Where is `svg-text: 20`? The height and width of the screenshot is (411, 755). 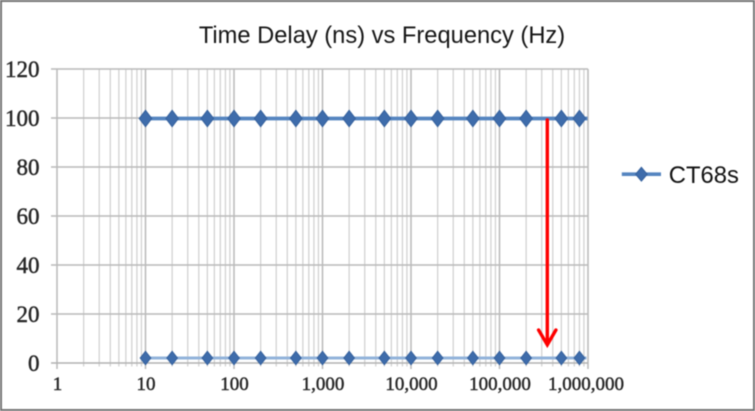
svg-text: 20 is located at coordinates (28, 314).